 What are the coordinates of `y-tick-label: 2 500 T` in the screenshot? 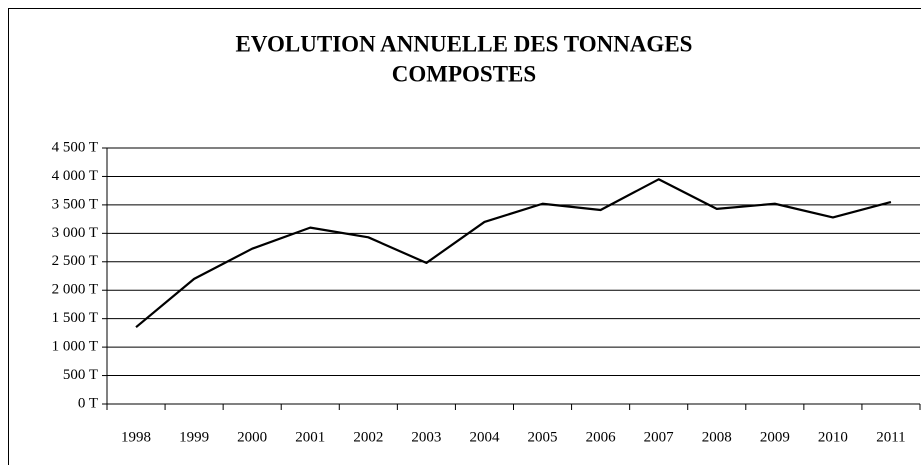 It's located at (75, 261).